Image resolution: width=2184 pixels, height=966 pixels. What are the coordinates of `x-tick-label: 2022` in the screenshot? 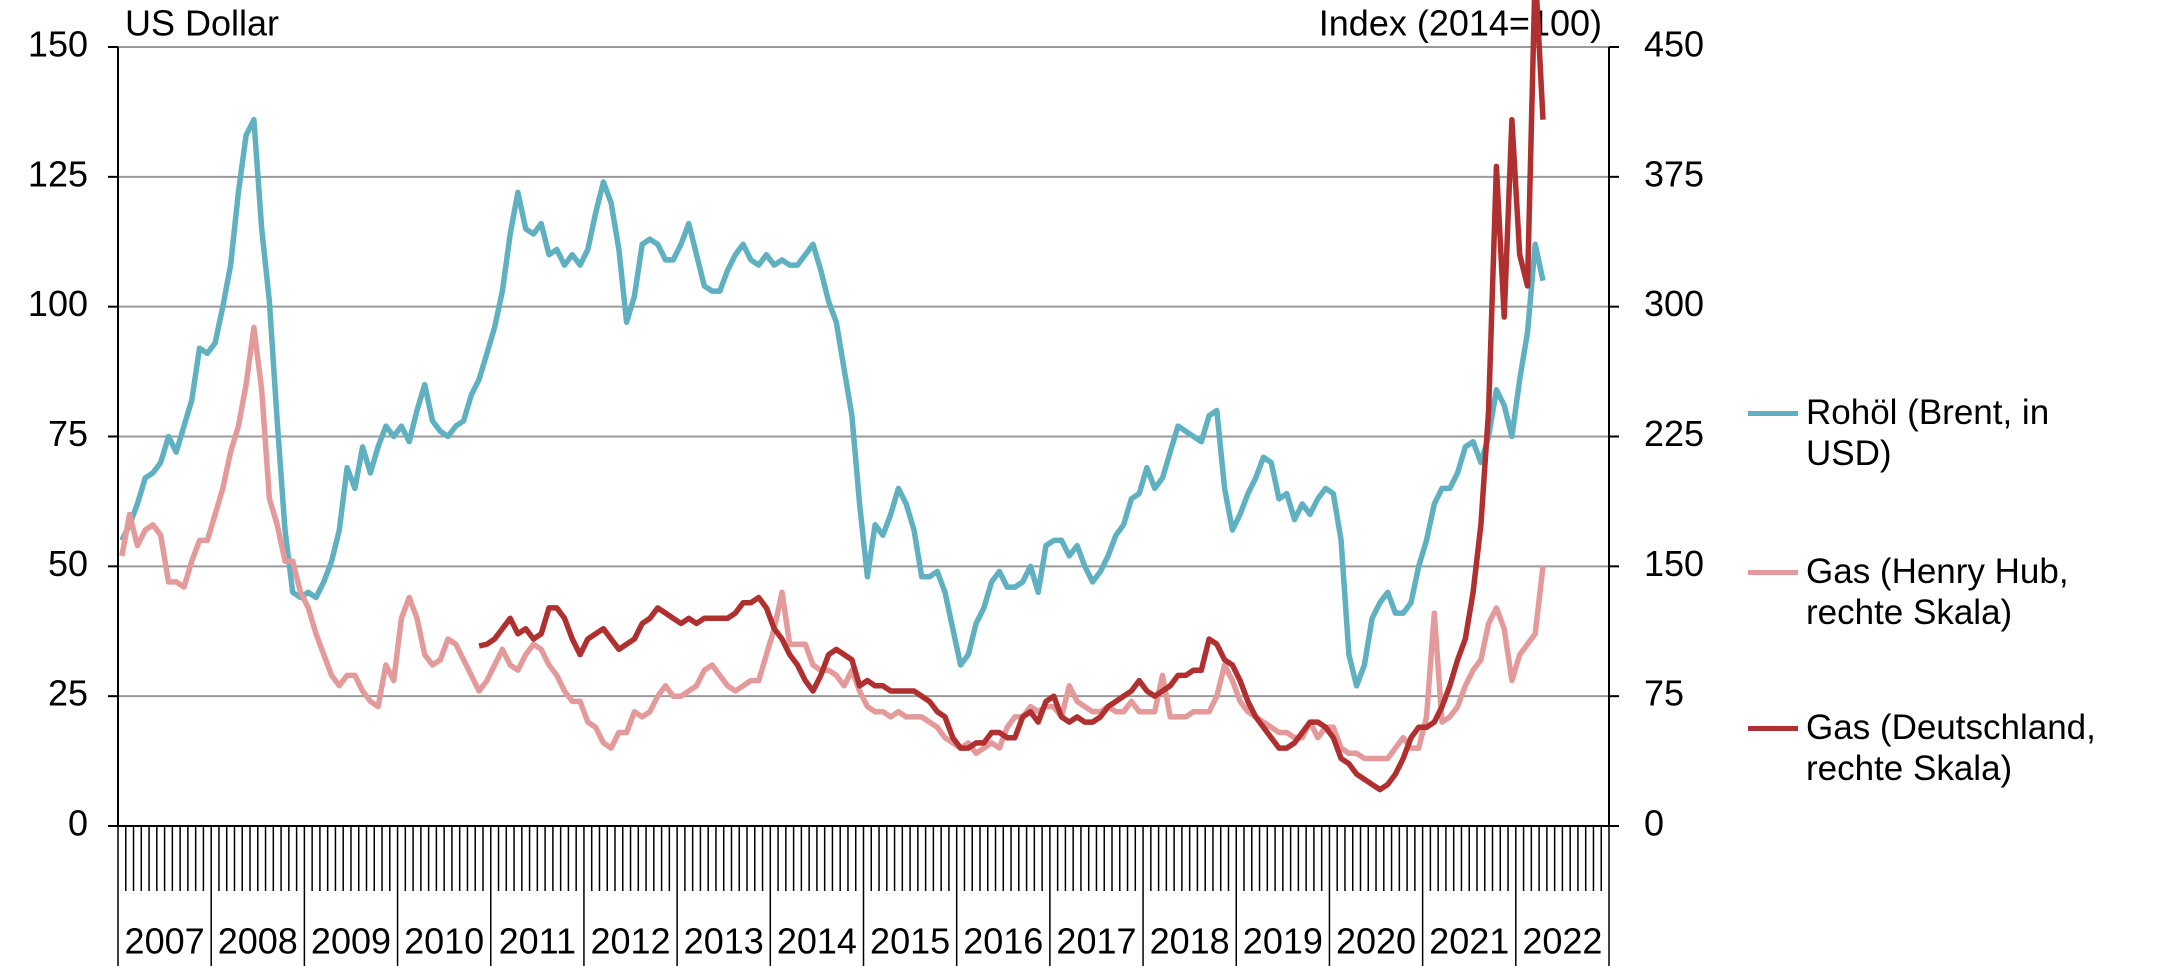 It's located at (1562, 941).